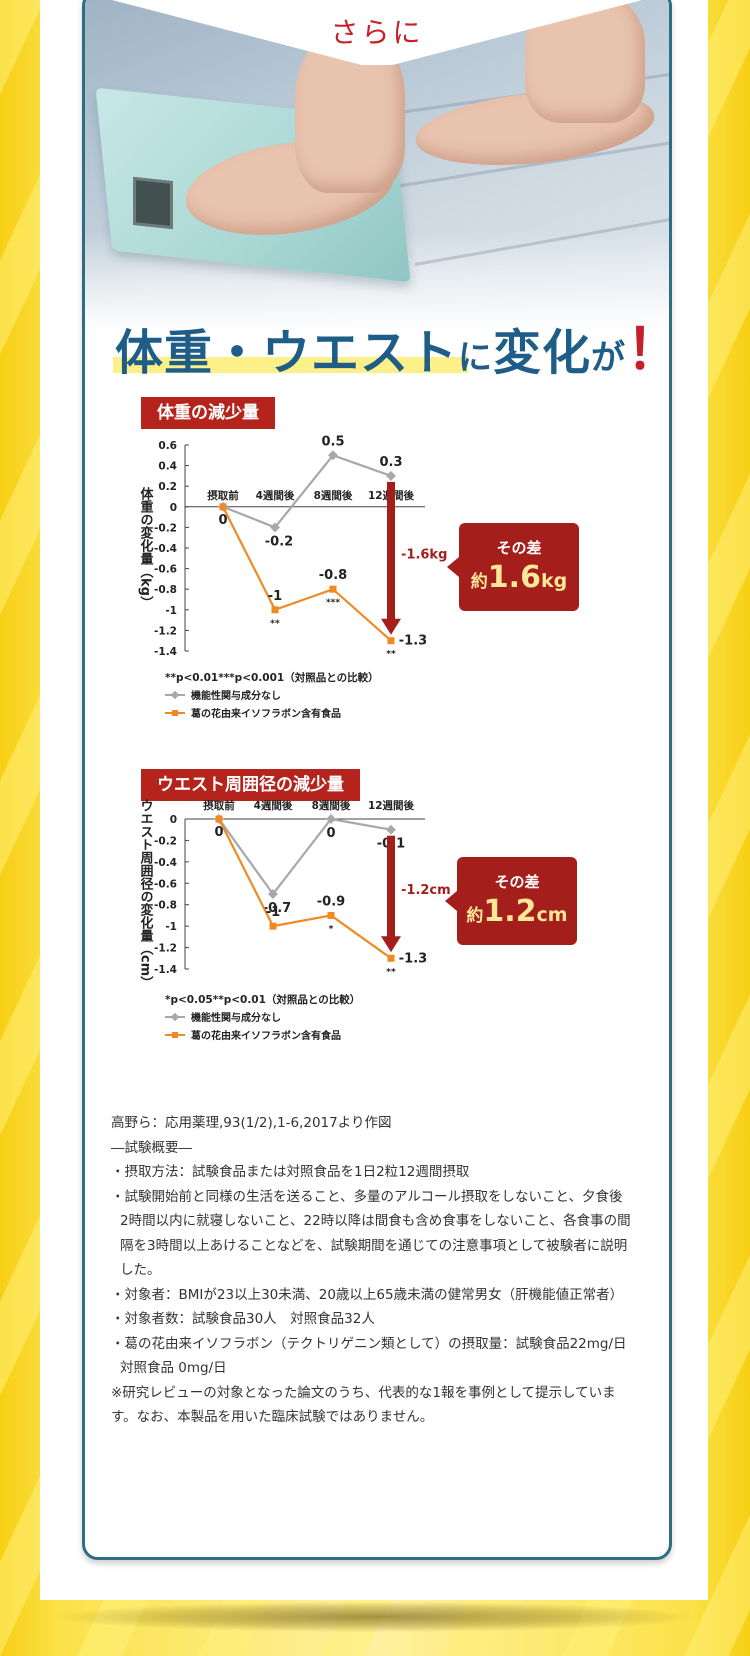 The image size is (750, 1656). I want to click on y-tick-label: 0.4, so click(167, 467).